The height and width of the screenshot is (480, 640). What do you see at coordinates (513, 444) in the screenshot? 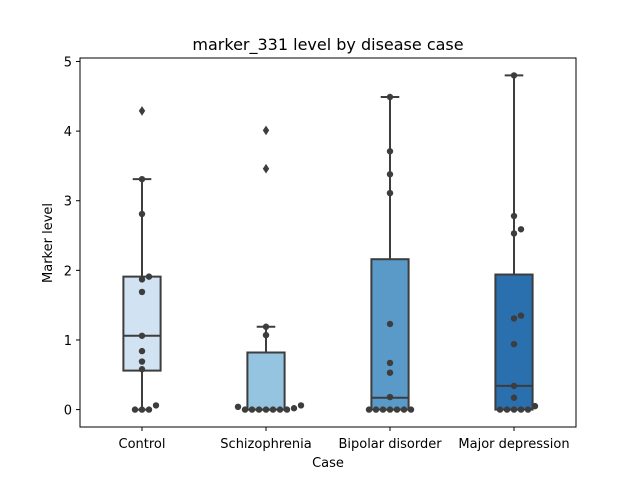
I see `x-tick-label: Major depression` at bounding box center [513, 444].